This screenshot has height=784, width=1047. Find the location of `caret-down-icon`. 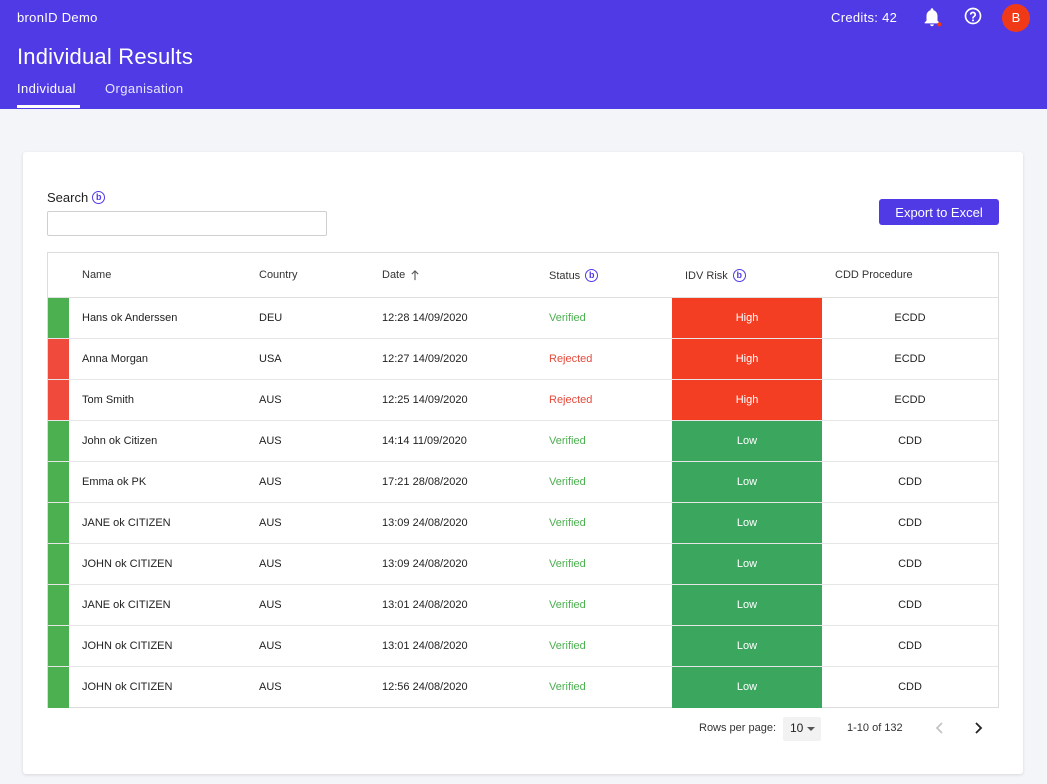

caret-down-icon is located at coordinates (811, 729).